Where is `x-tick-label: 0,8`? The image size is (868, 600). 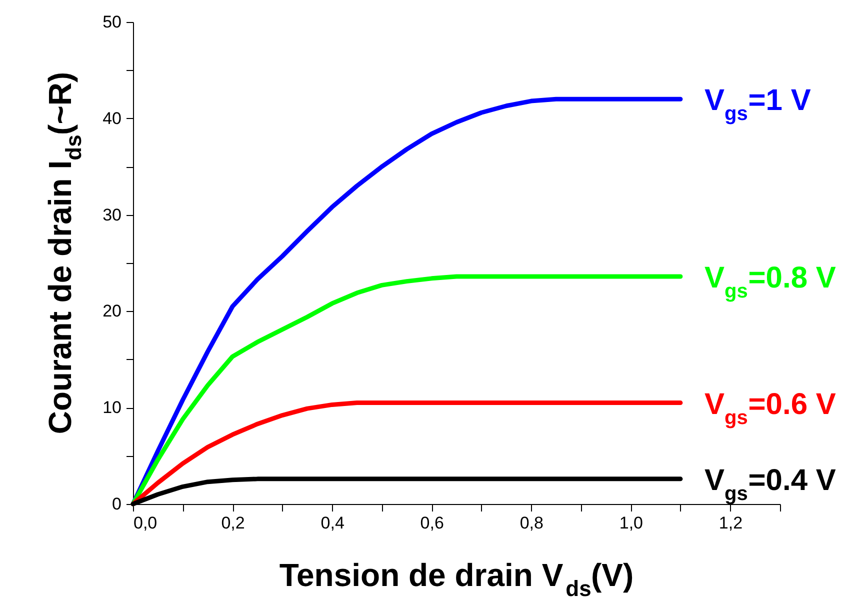
x-tick-label: 0,8 is located at coordinates (532, 523).